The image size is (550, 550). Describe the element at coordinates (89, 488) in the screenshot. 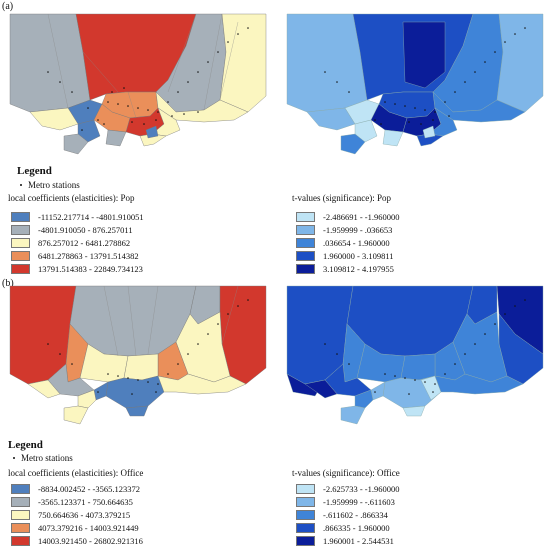

I see `legend-item-label: -8834.002452 - -3565.123372` at that location.